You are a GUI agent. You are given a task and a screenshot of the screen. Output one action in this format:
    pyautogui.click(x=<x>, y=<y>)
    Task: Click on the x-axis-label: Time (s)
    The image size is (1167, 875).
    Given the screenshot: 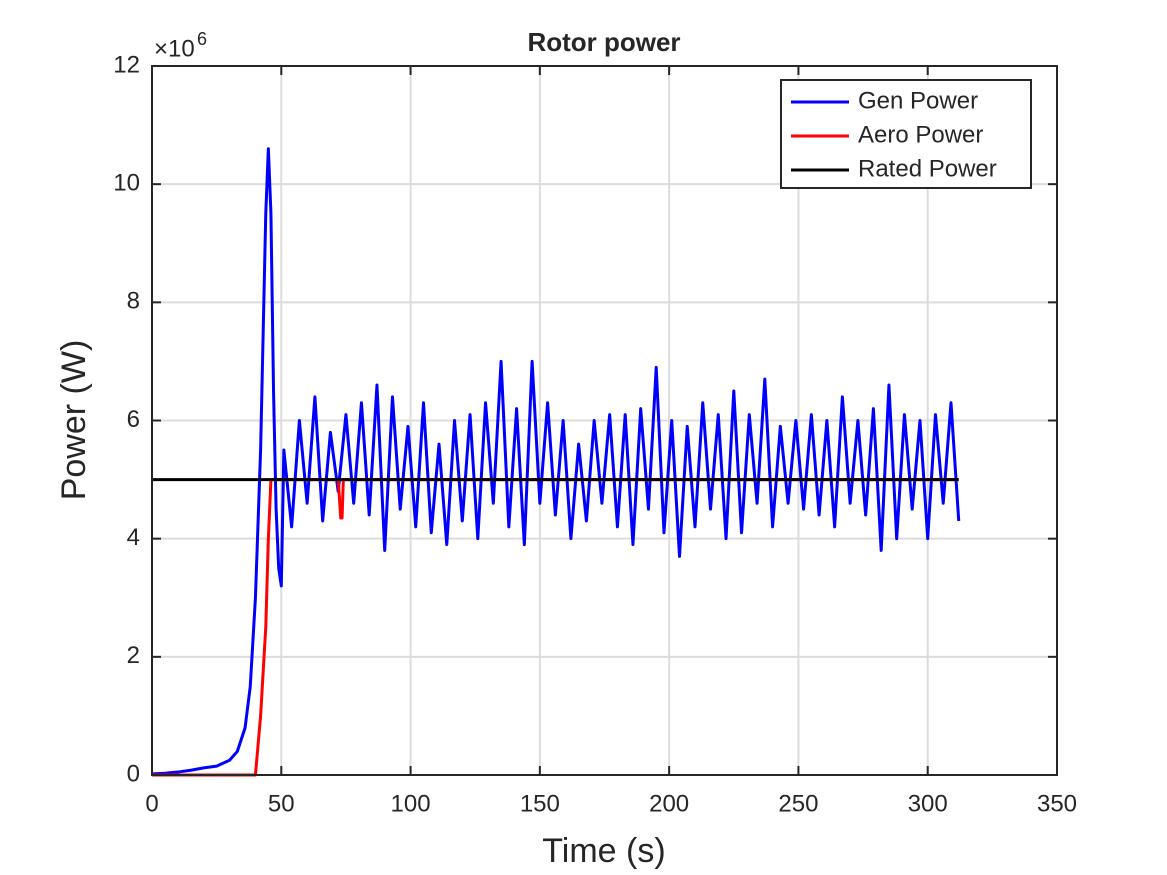 What is the action you would take?
    pyautogui.click(x=603, y=851)
    